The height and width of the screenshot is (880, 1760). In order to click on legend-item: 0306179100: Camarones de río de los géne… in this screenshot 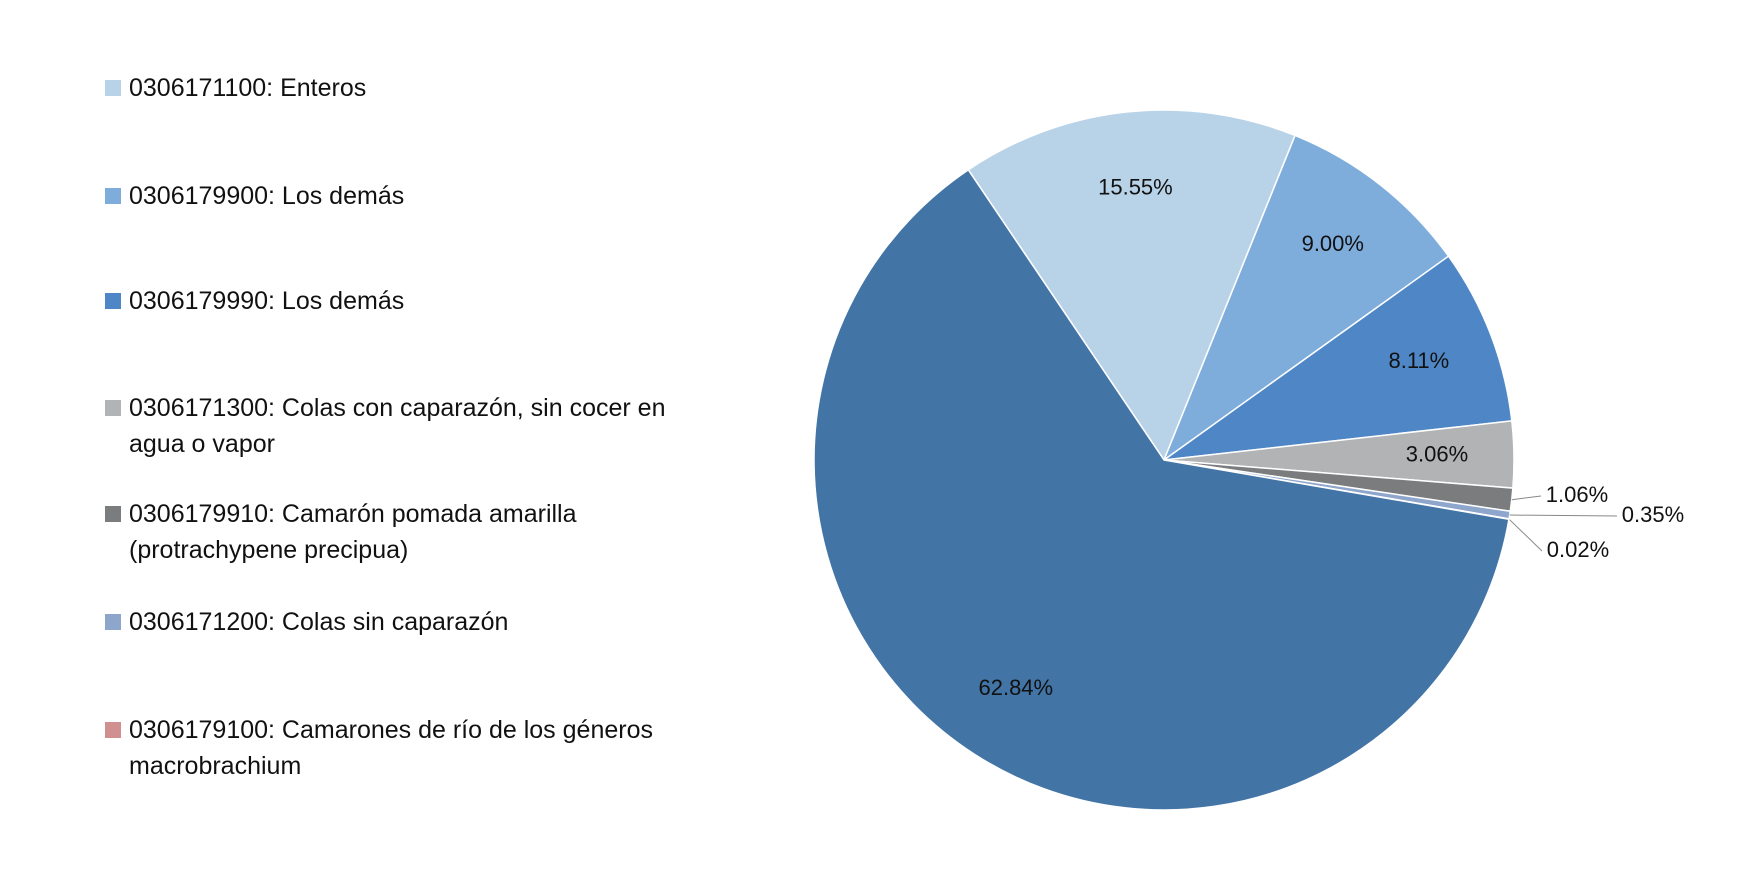, I will do `click(405, 748)`.